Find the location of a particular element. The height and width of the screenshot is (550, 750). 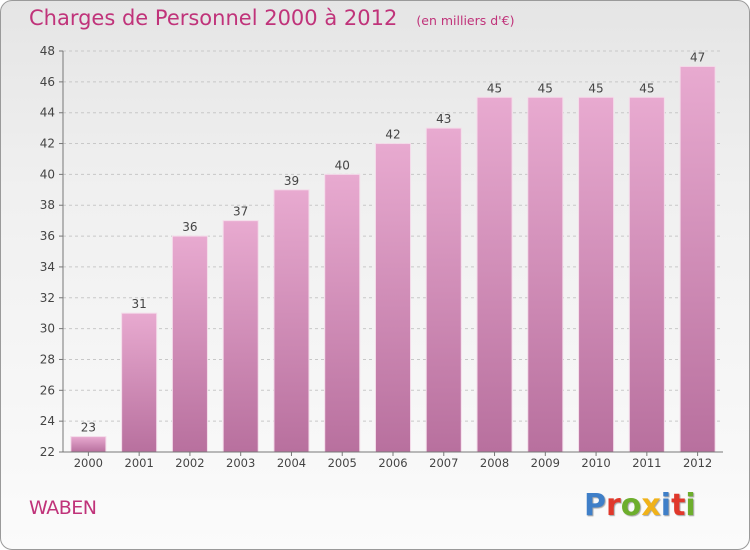

y-tick-label: 32 is located at coordinates (47, 298).